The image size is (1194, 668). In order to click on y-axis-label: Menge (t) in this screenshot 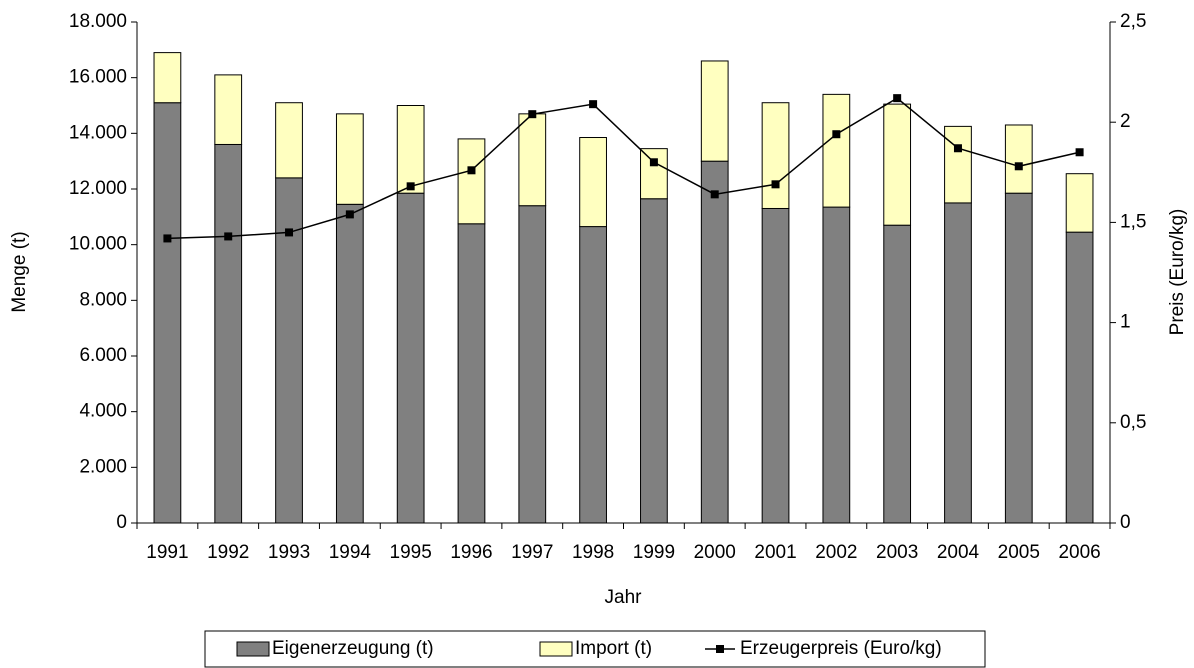, I will do `click(19, 271)`.